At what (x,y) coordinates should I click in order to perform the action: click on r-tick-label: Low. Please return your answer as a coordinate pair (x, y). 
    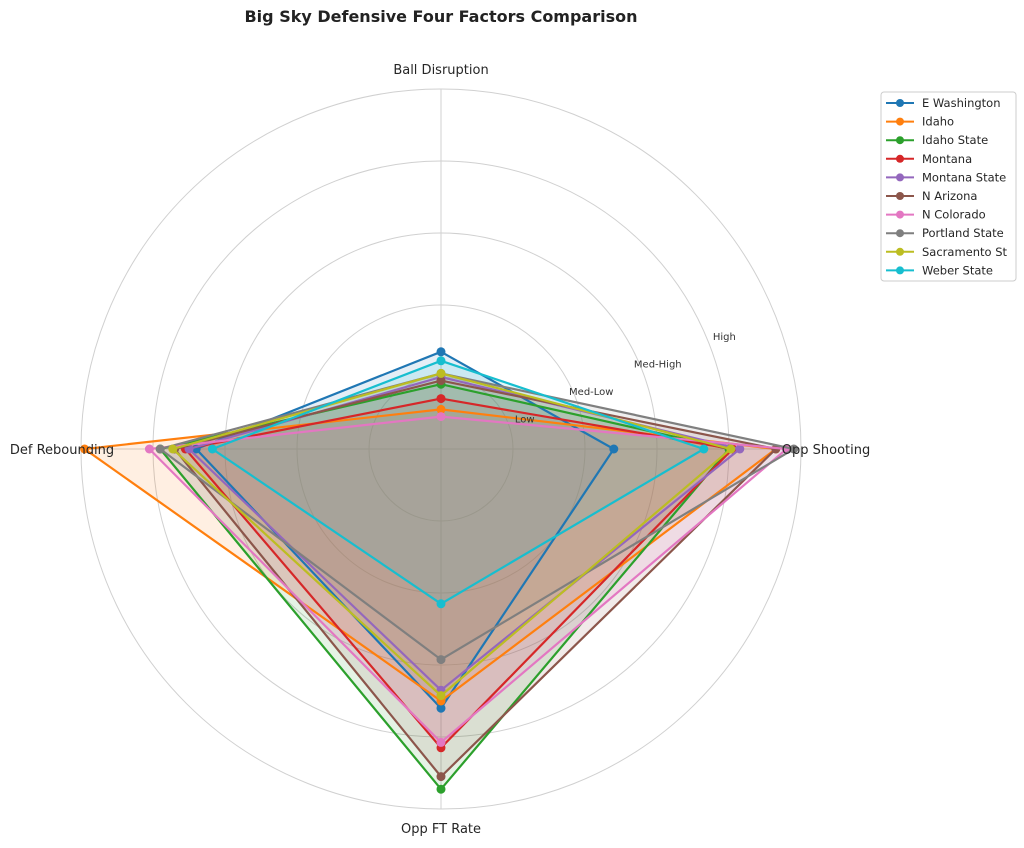
    Looking at the image, I should click on (525, 420).